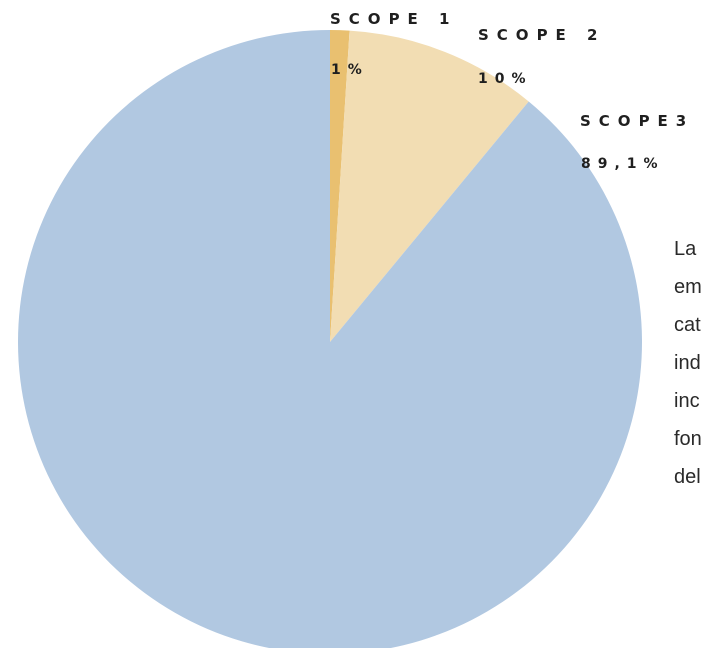 Image resolution: width=712 pixels, height=648 pixels. Describe the element at coordinates (687, 401) in the screenshot. I see `side-text-line: inc` at that location.